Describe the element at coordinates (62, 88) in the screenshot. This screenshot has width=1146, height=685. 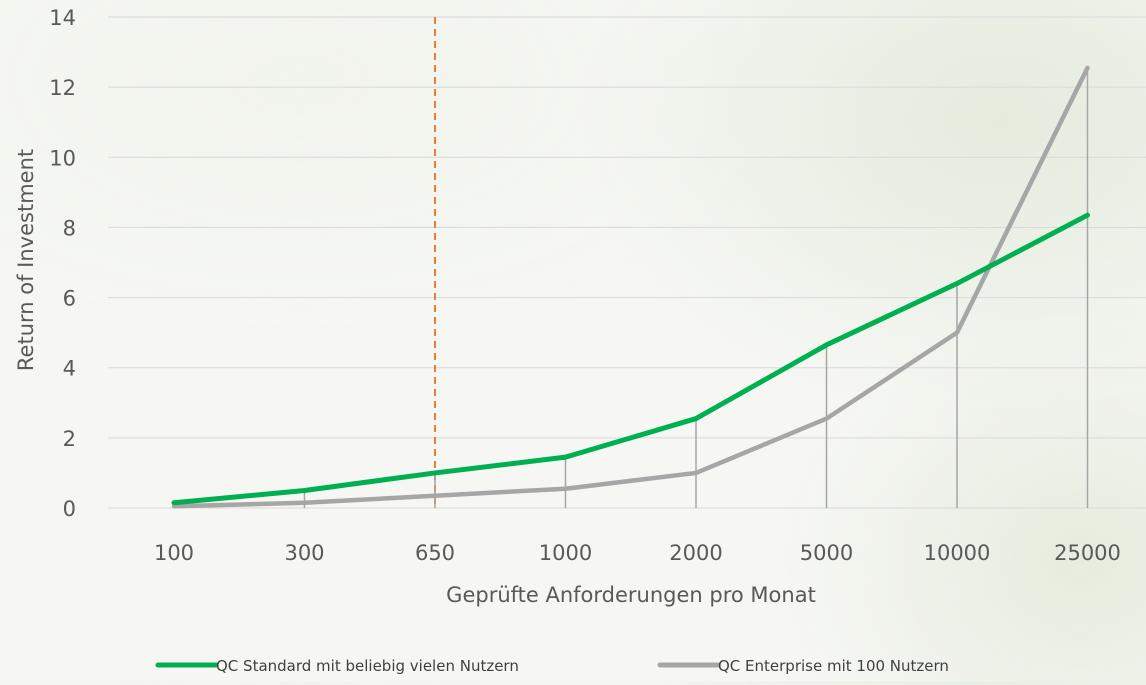
I see `y-tick-label: 12` at that location.